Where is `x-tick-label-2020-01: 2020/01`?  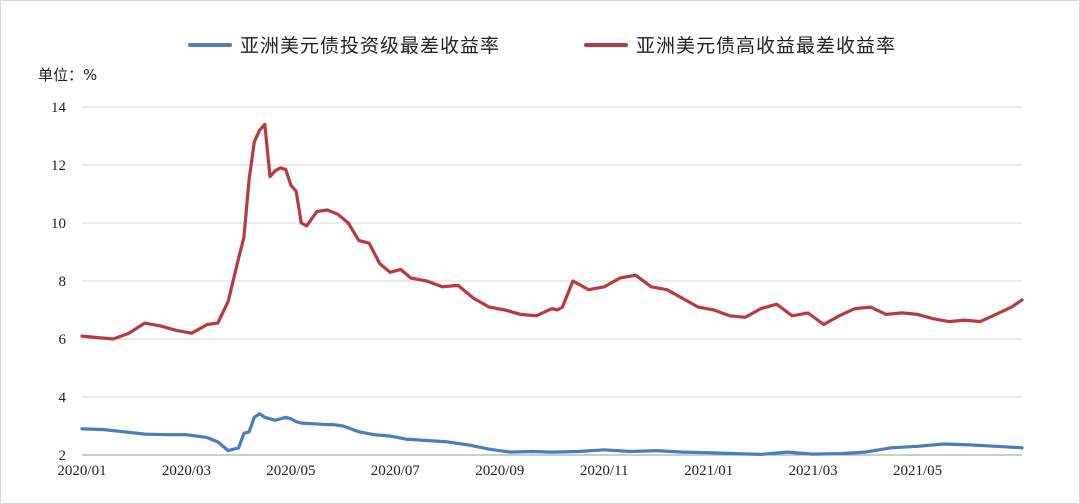 x-tick-label-2020-01: 2020/01 is located at coordinates (81, 471).